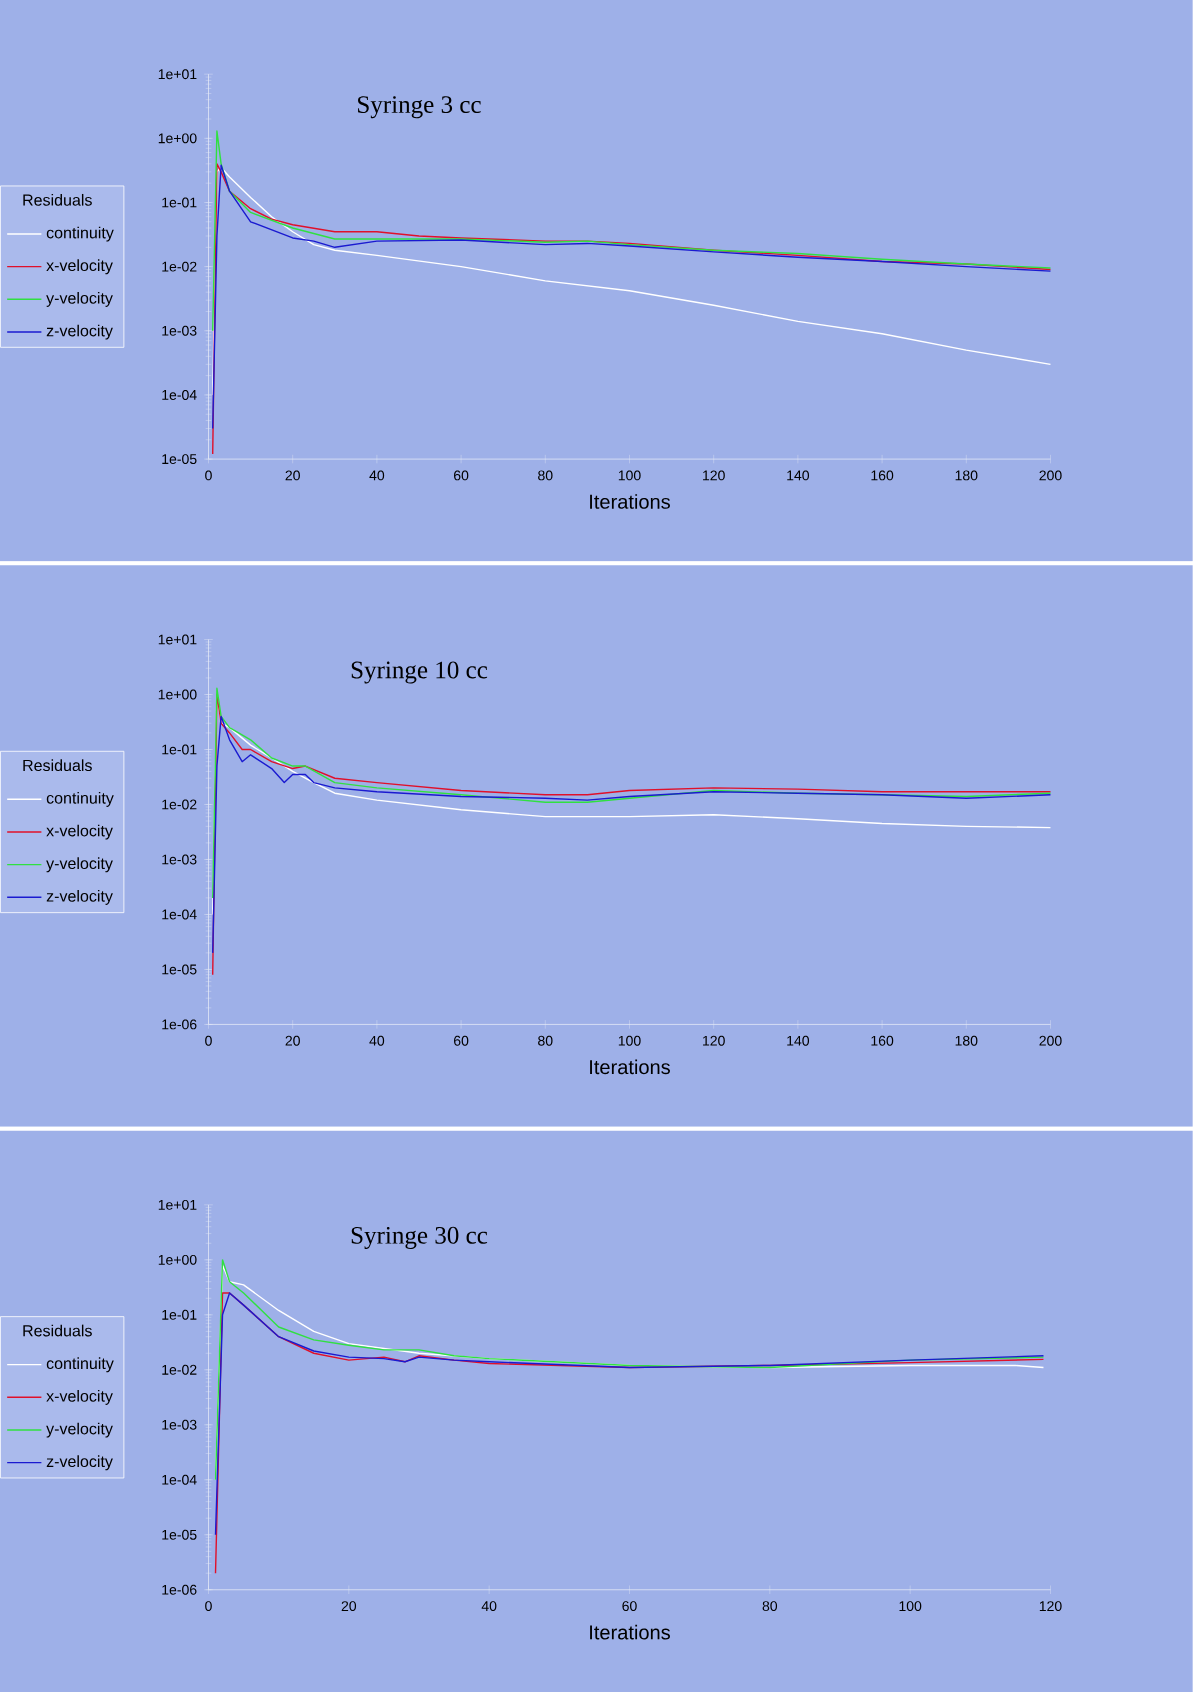 The image size is (1193, 1692). What do you see at coordinates (419, 107) in the screenshot?
I see `text: Syringe 3 cc` at bounding box center [419, 107].